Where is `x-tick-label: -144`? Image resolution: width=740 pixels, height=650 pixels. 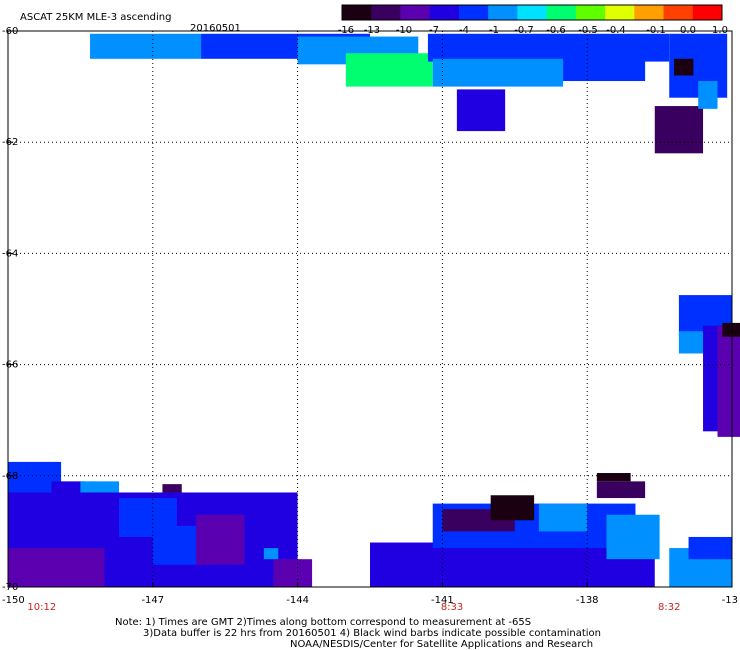 x-tick-label: -144 is located at coordinates (297, 600).